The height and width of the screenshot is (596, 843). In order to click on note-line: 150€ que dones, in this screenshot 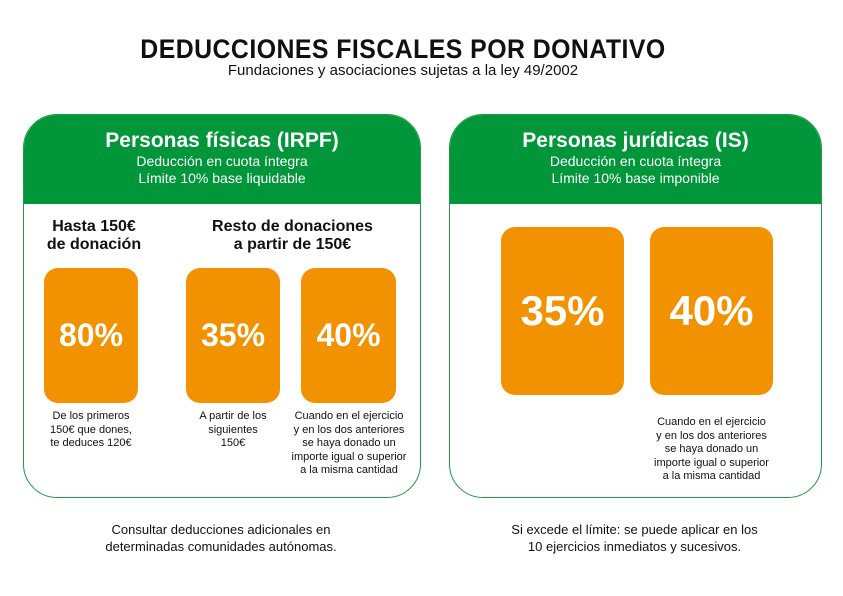, I will do `click(91, 429)`.